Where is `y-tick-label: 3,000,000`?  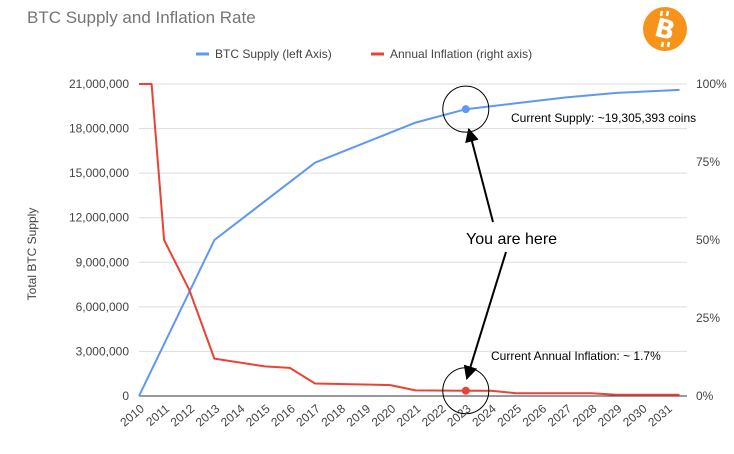
y-tick-label: 3,000,000 is located at coordinates (103, 351).